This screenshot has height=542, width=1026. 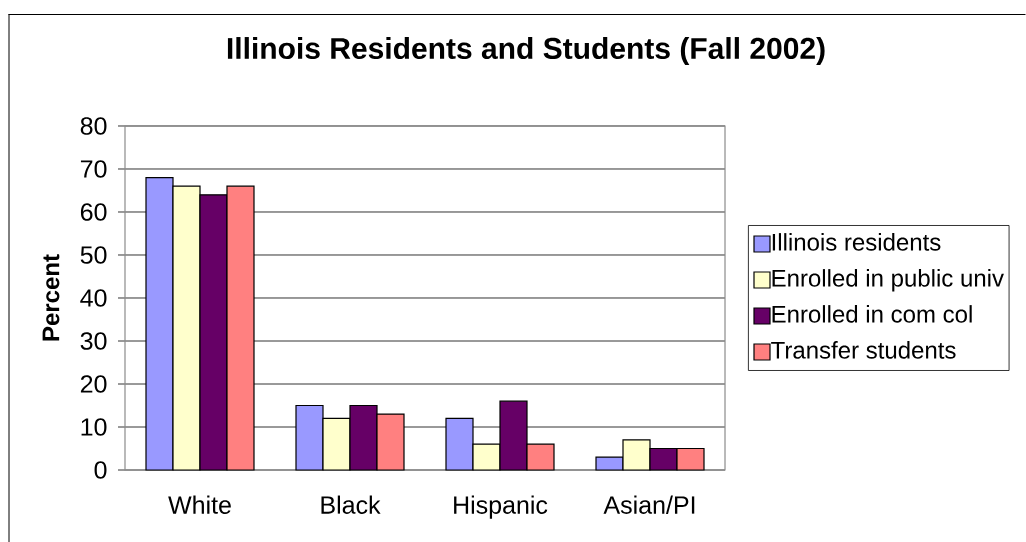 What do you see at coordinates (351, 504) in the screenshot?
I see `x-tick-label: Black` at bounding box center [351, 504].